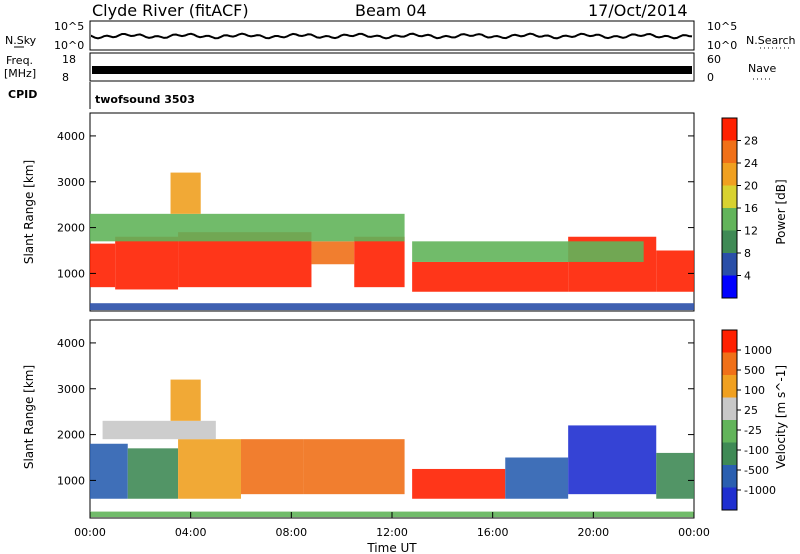 The width and height of the screenshot is (800, 554). What do you see at coordinates (392, 532) in the screenshot?
I see `time-x-tick-label: 12:00` at bounding box center [392, 532].